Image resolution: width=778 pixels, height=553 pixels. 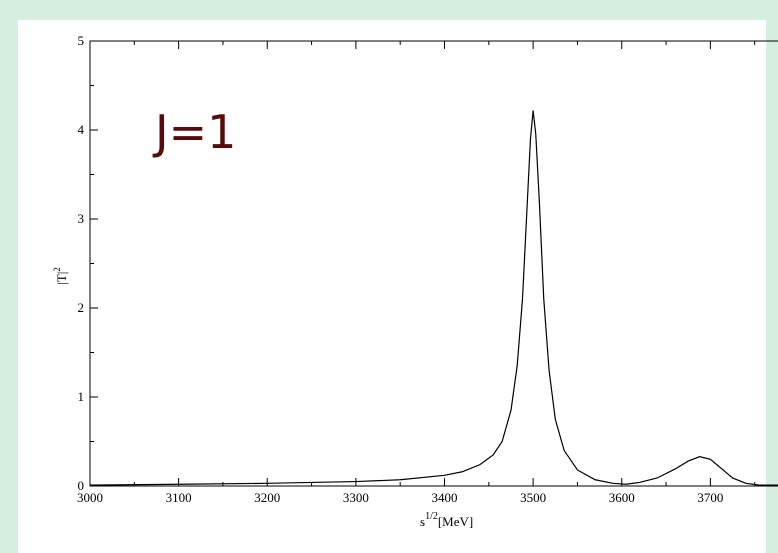 What do you see at coordinates (356, 497) in the screenshot?
I see `x-tick-label: 3300` at bounding box center [356, 497].